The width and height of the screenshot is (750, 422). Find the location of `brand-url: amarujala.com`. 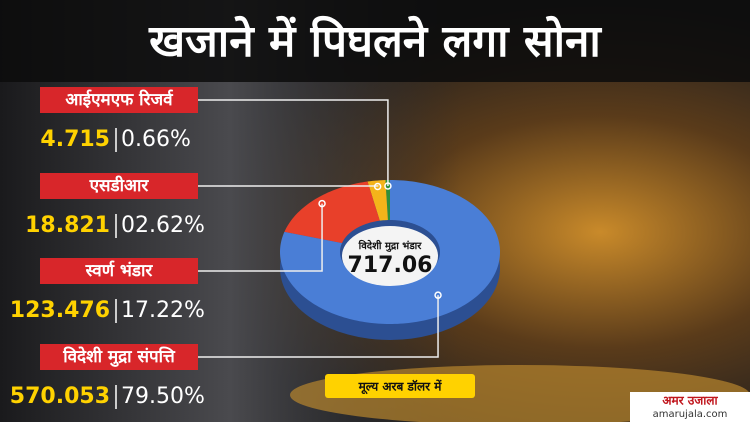

brand-url: amarujala.com is located at coordinates (690, 414).